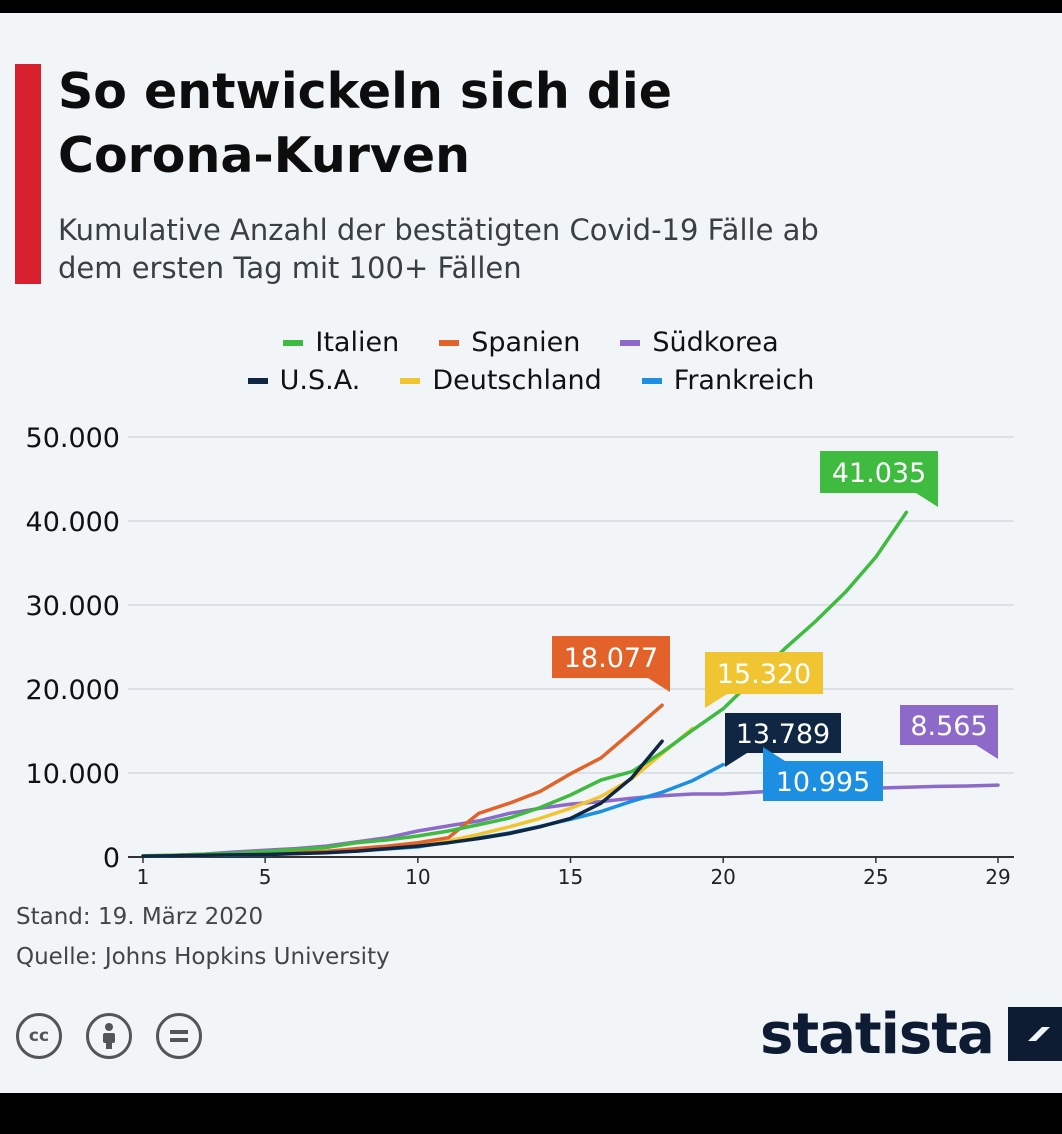  Describe the element at coordinates (877, 1034) in the screenshot. I see `logo-text: statista` at that location.